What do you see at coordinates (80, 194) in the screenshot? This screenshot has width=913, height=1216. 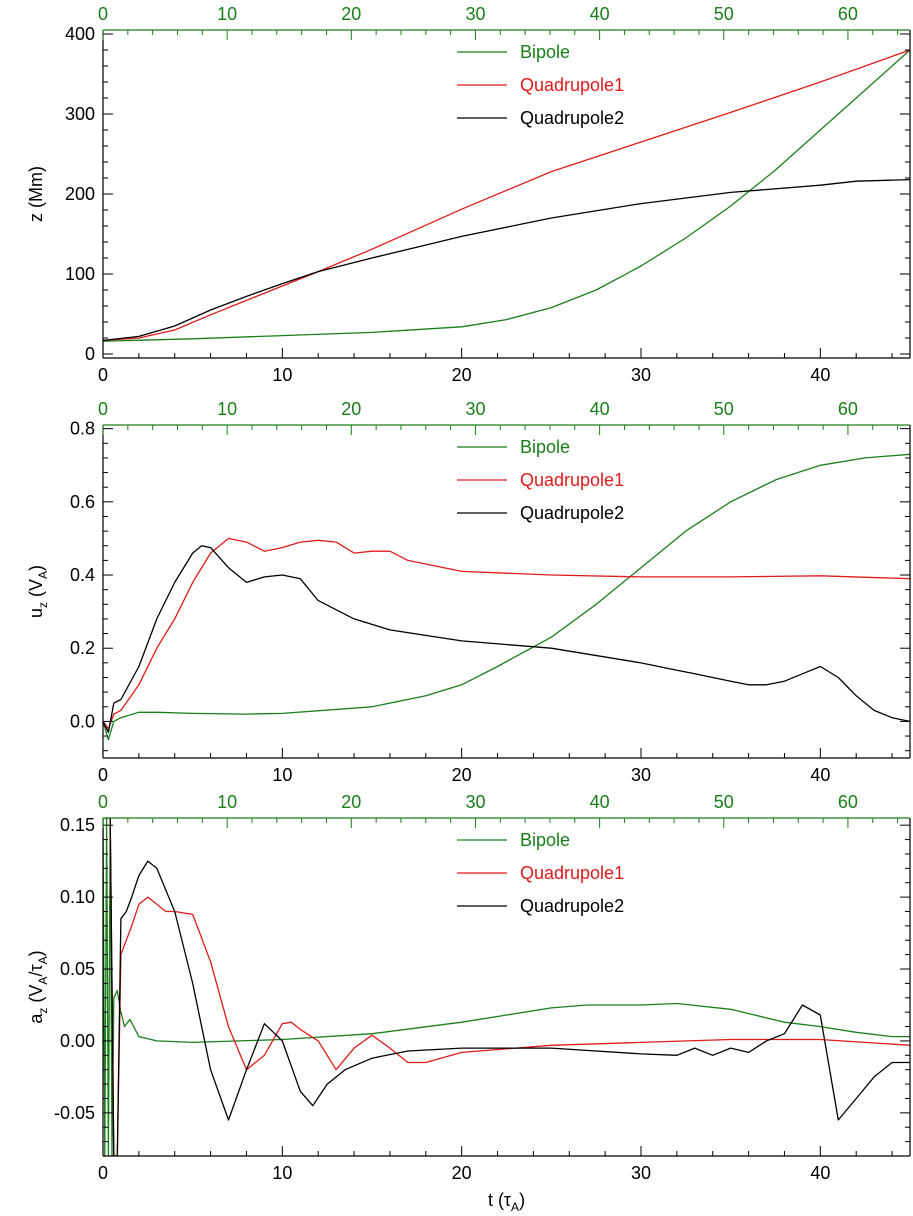 I see `y-tick-label: 200` at bounding box center [80, 194].